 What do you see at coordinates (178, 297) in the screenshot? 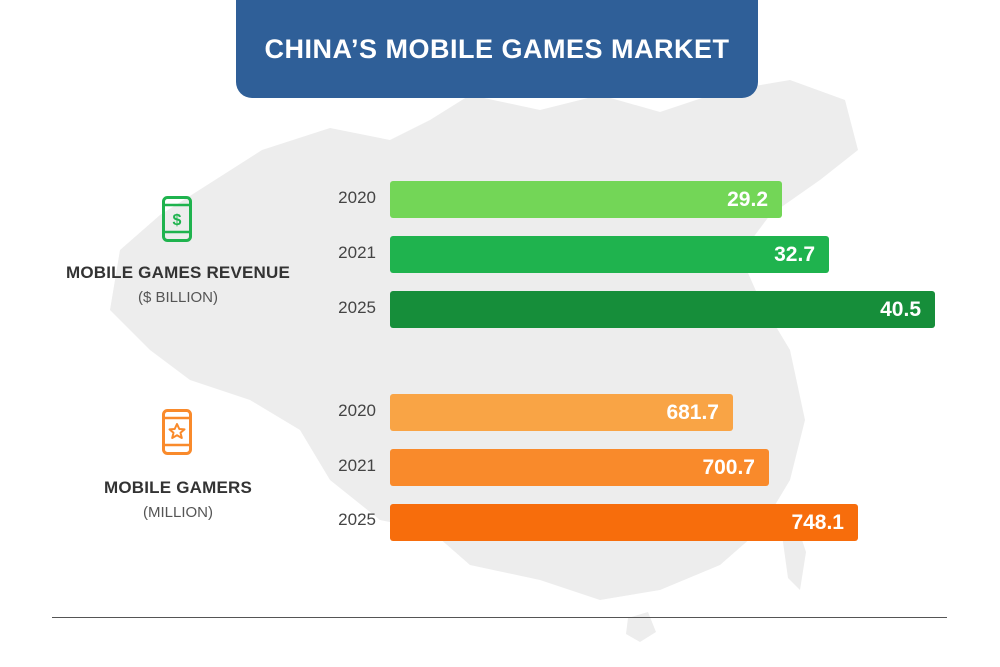
I see `revenue-unit: ($ BILLION)` at bounding box center [178, 297].